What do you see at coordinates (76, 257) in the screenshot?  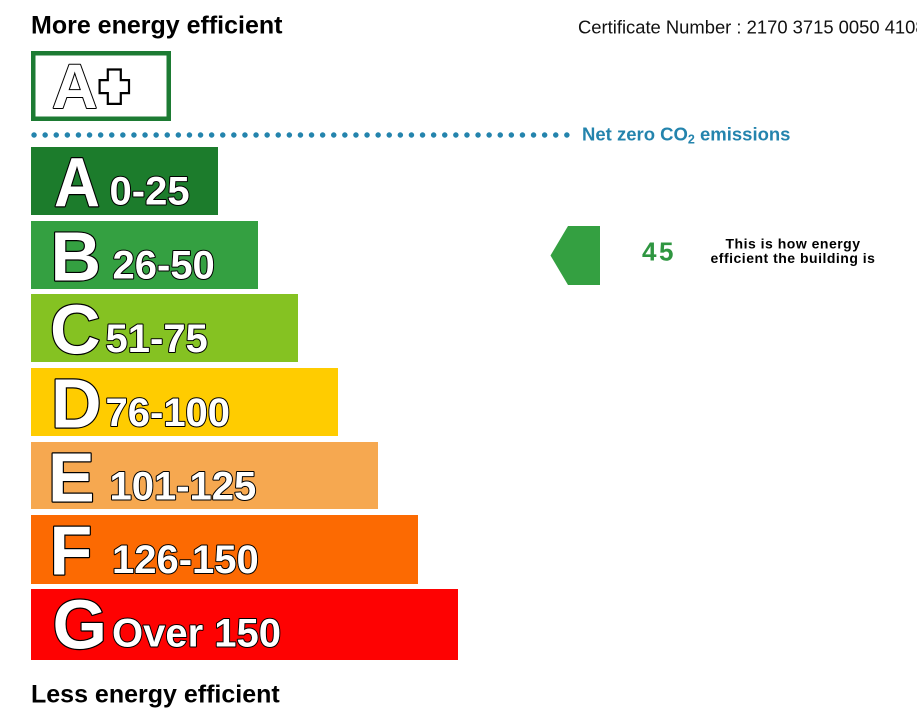 I see `svg-text: B` at bounding box center [76, 257].